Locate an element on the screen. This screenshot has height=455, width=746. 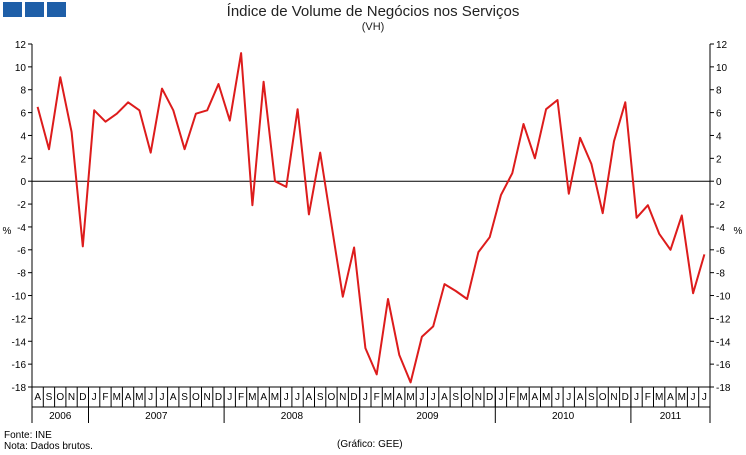
year-label: 2008 is located at coordinates (292, 416).